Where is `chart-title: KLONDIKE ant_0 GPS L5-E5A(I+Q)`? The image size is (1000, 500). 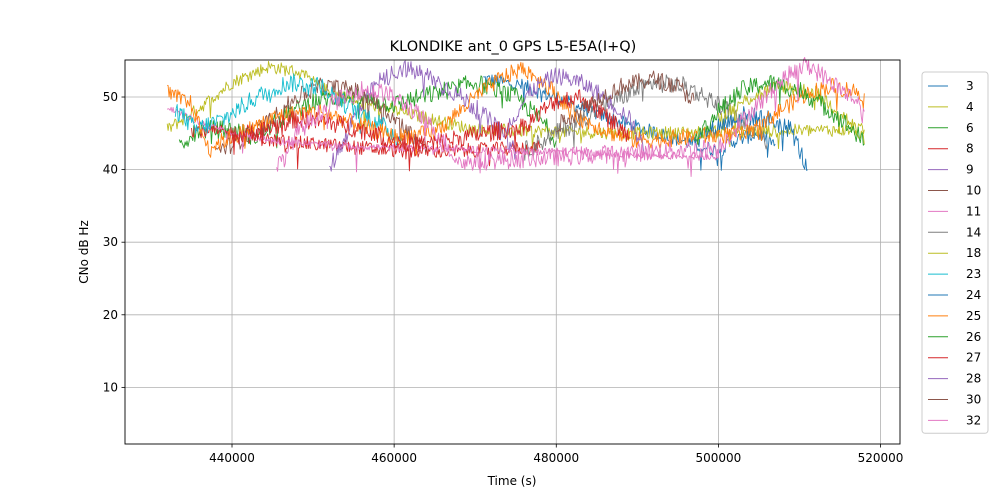
chart-title: KLONDIKE ant_0 GPS L5-E5A(I+Q) is located at coordinates (513, 47).